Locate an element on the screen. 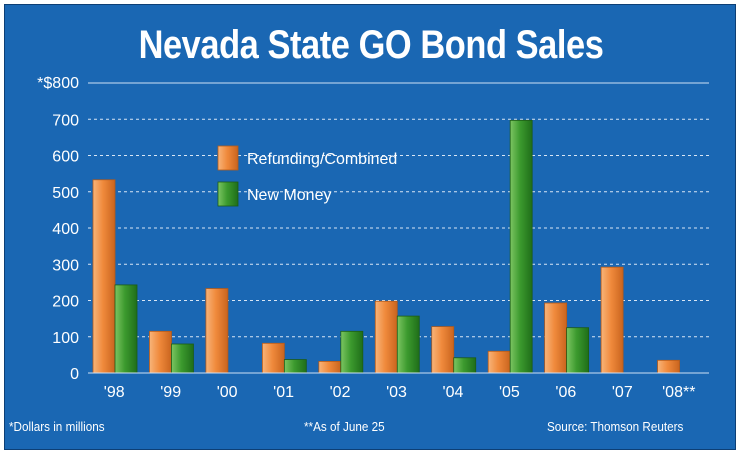 Image resolution: width=740 pixels, height=454 pixels. x-tick-label: '06 is located at coordinates (565, 392).